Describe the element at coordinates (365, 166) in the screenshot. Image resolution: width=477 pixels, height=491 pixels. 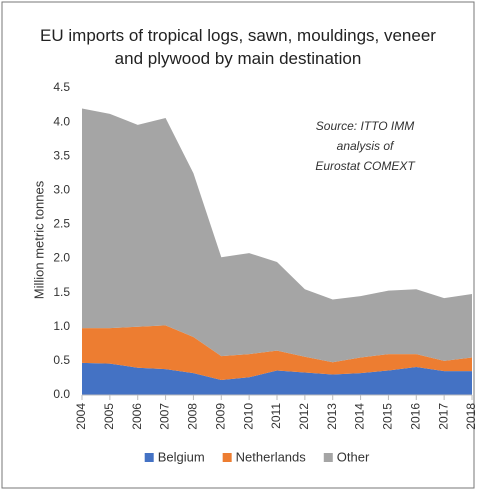
I see `annotation: Eurostat COMEXT` at that location.